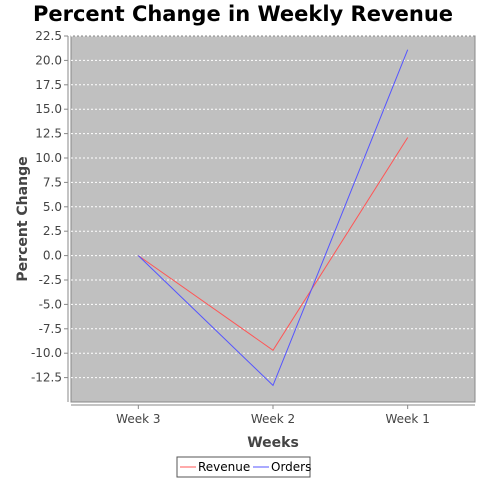 Image resolution: width=487 pixels, height=480 pixels. I want to click on x-tick-label: Week 3, so click(138, 419).